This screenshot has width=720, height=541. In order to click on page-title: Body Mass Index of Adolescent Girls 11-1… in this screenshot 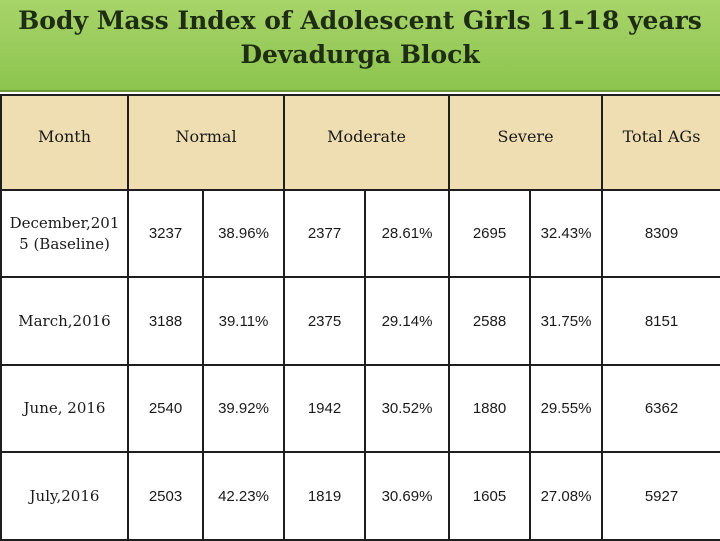, I will do `click(360, 38)`.